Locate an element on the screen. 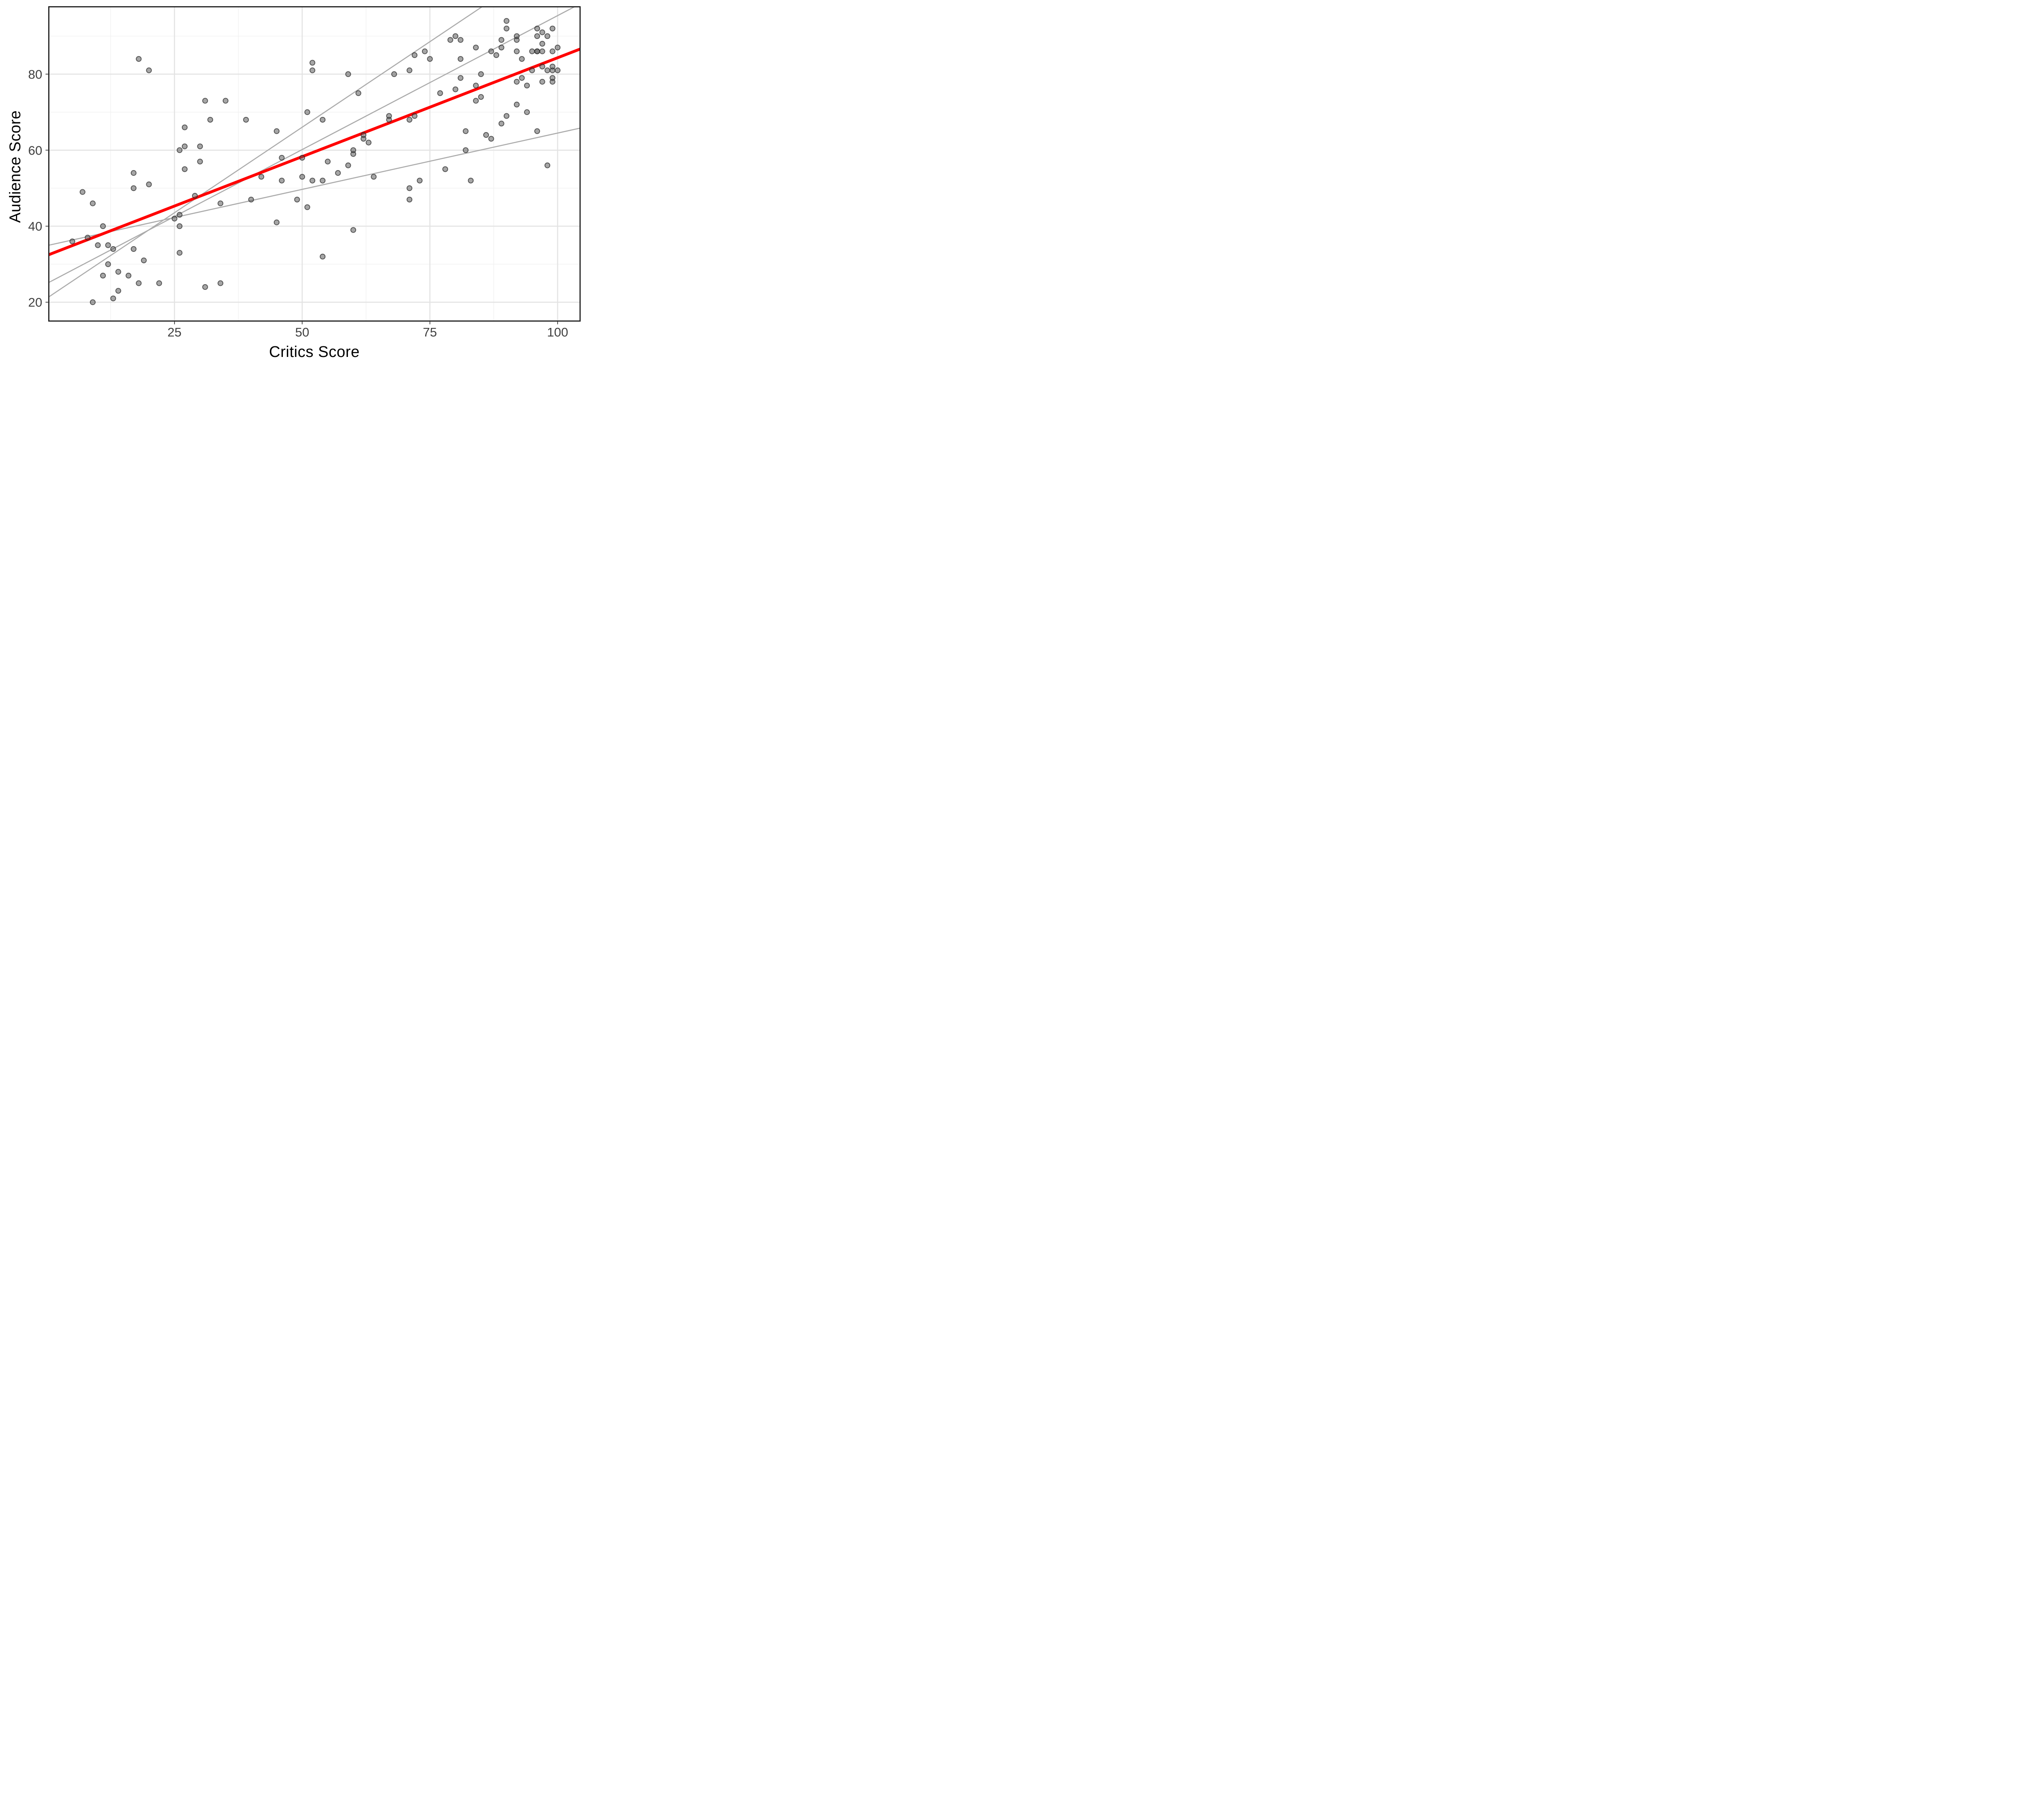 This screenshot has height=1819, width=2044. y-tick-labels: 20 40 60 80 is located at coordinates (35, 188).